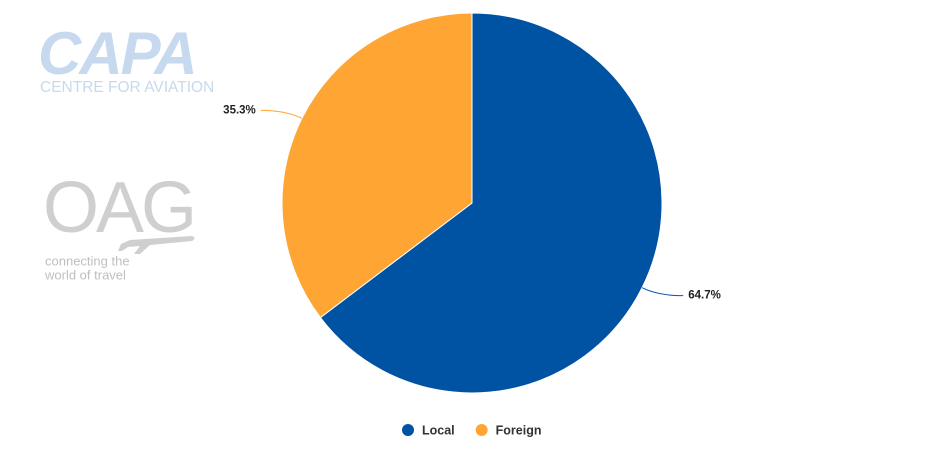 Image resolution: width=932 pixels, height=461 pixels. Describe the element at coordinates (127, 87) in the screenshot. I see `logo-line: CENTRE FOR AVIATION` at that location.